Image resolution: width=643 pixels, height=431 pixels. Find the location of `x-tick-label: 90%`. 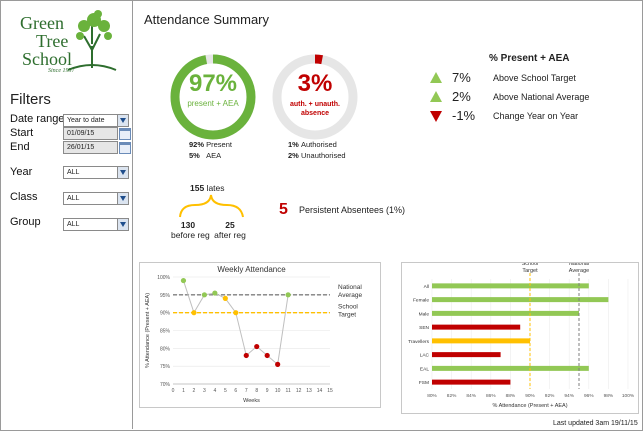

x-tick-label: 90% is located at coordinates (530, 396).